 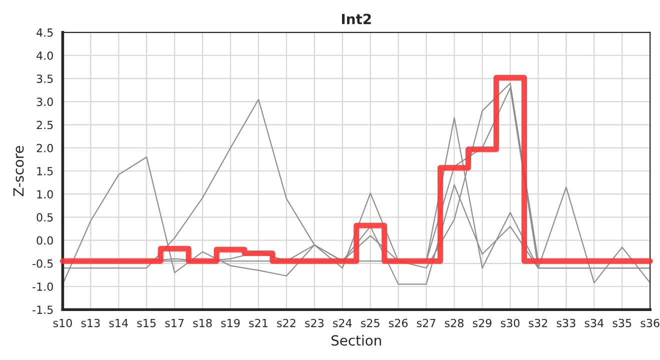 What do you see at coordinates (370, 323) in the screenshot?
I see `x-tick-label: s25` at bounding box center [370, 323].